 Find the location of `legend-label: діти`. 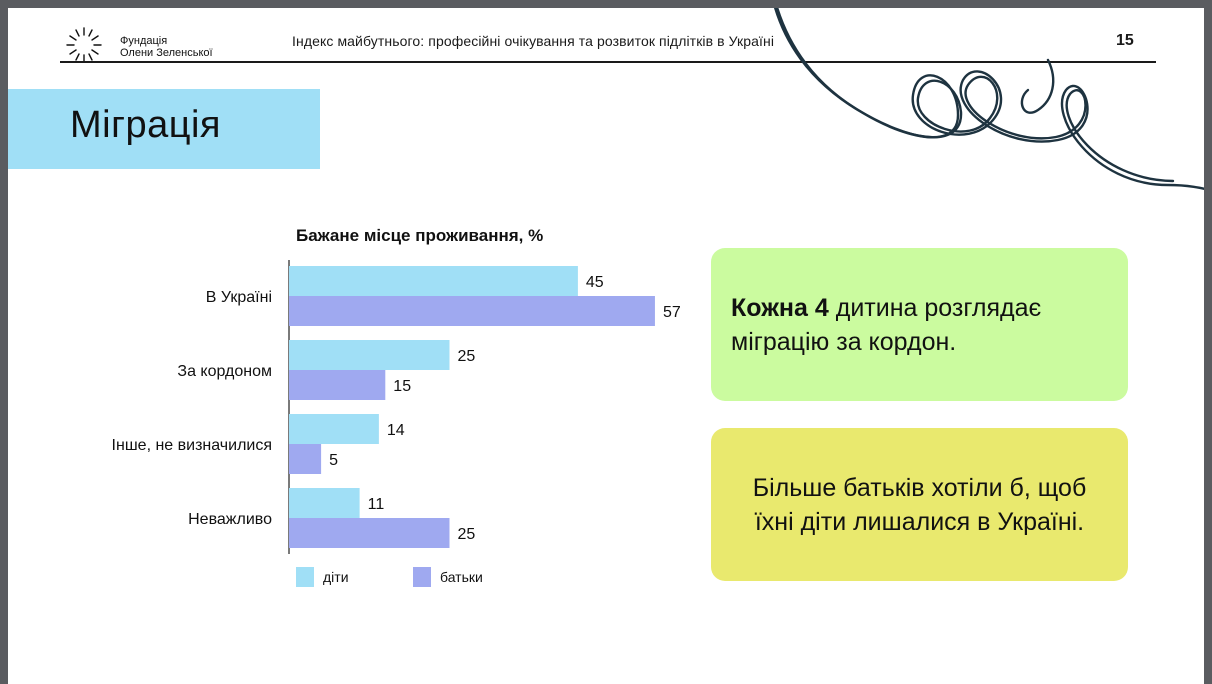

legend-label: діти is located at coordinates (336, 577).